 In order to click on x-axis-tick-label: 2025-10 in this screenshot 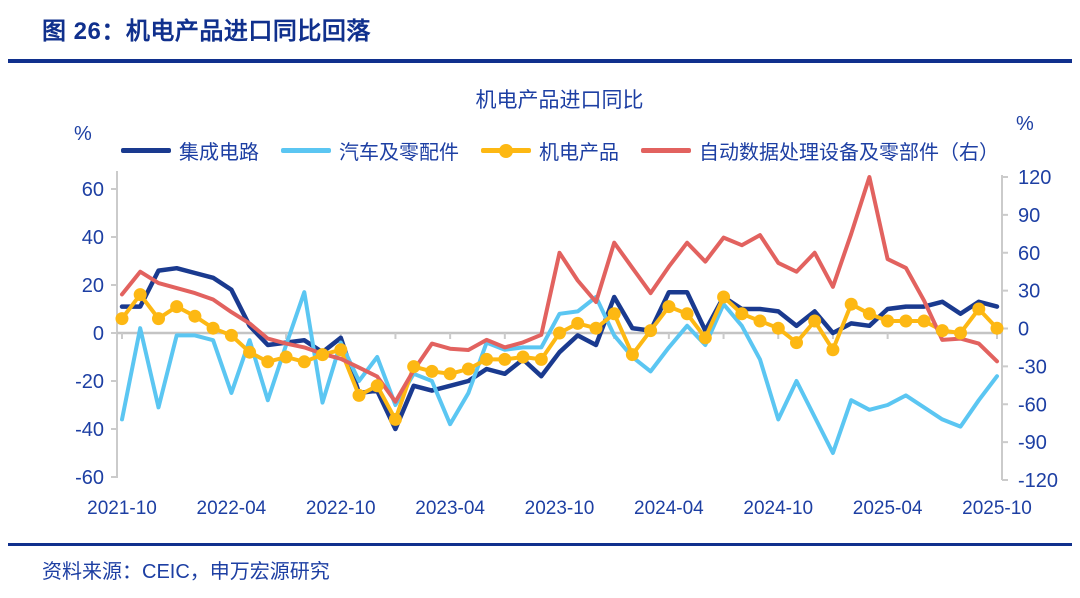, I will do `click(997, 508)`.